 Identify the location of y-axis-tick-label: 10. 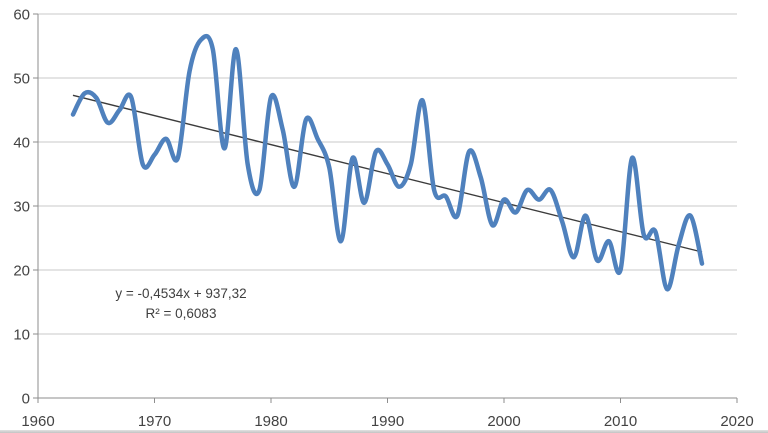
(21, 335).